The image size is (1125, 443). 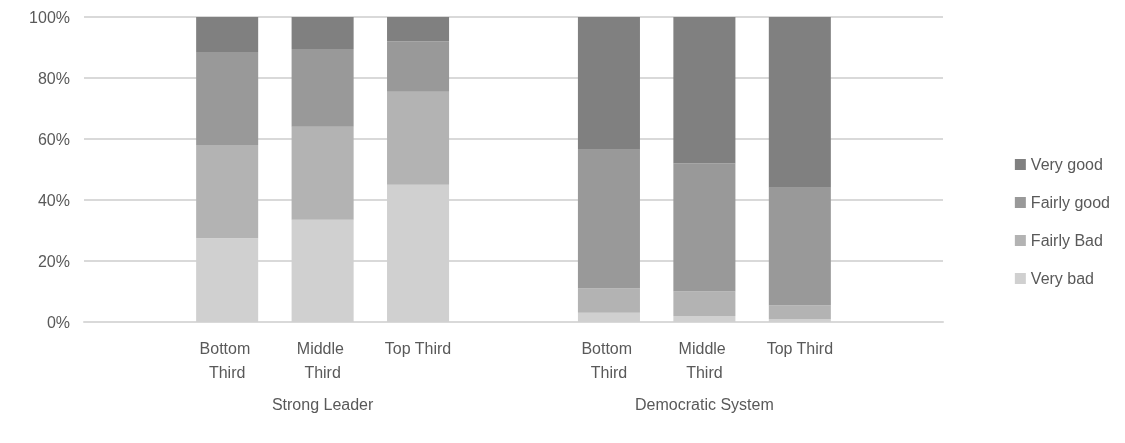 I want to click on legend-label: Very bad, so click(x=1062, y=278).